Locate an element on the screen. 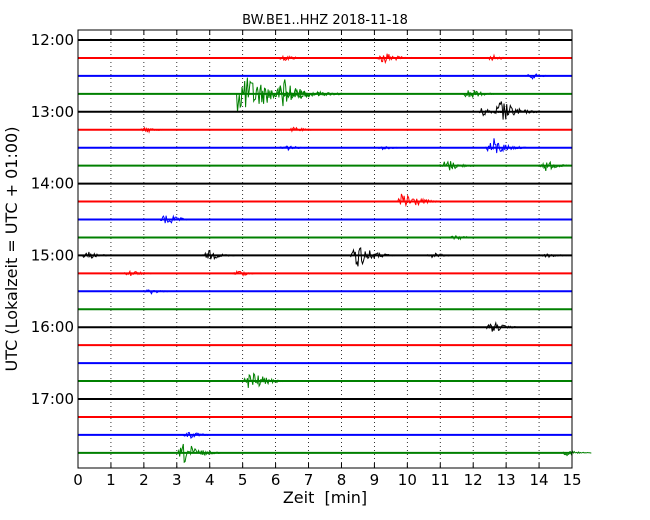 The image size is (650, 520). x-tick-label: 15 is located at coordinates (571, 480).